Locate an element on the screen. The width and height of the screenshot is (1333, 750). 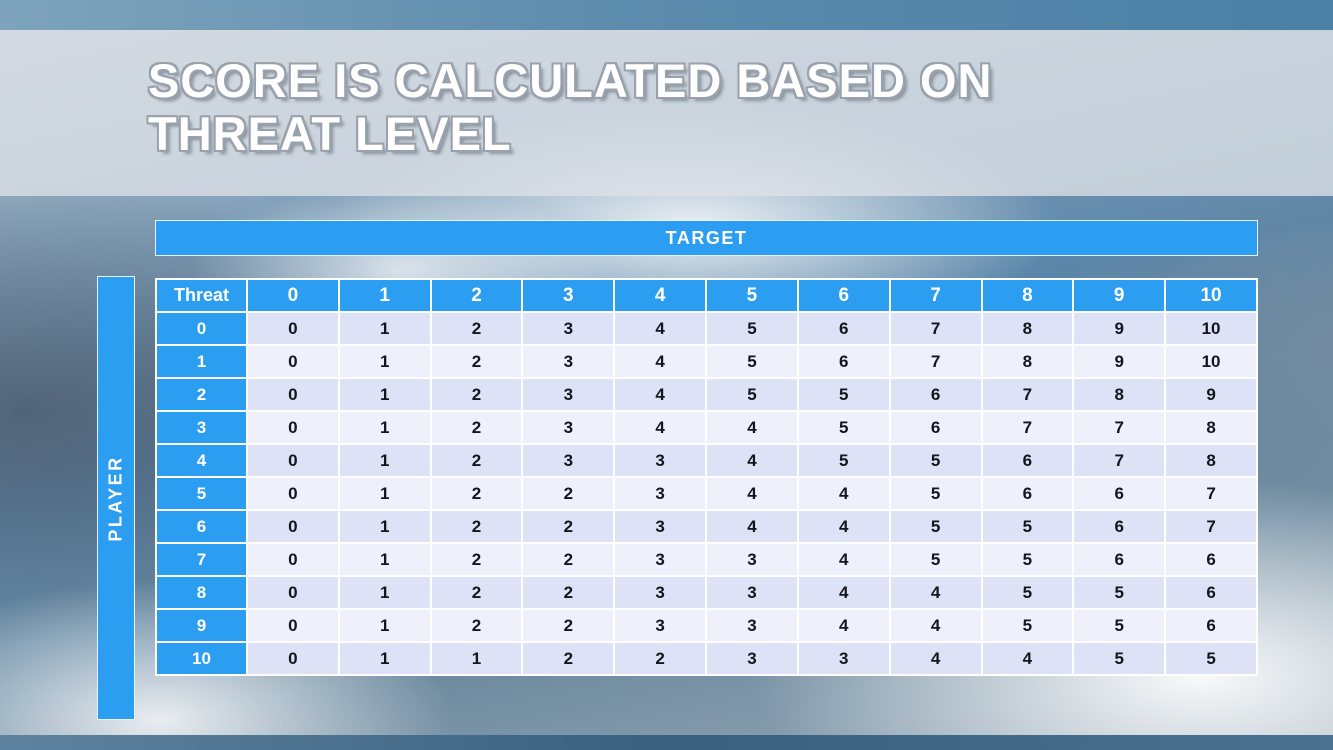
row-header-threat: 6 is located at coordinates (201, 526).